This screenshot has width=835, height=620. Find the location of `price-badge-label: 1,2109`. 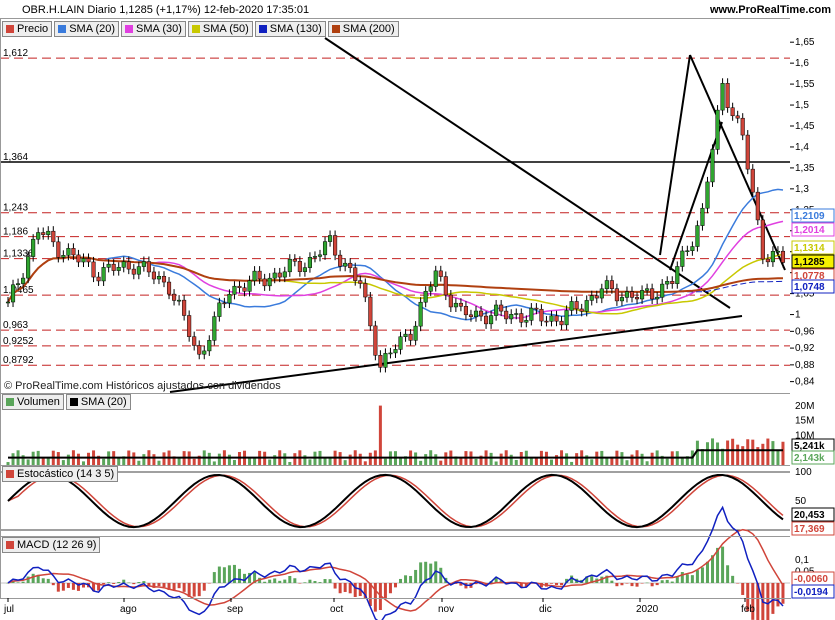

price-badge-label: 1,2109 is located at coordinates (809, 216).